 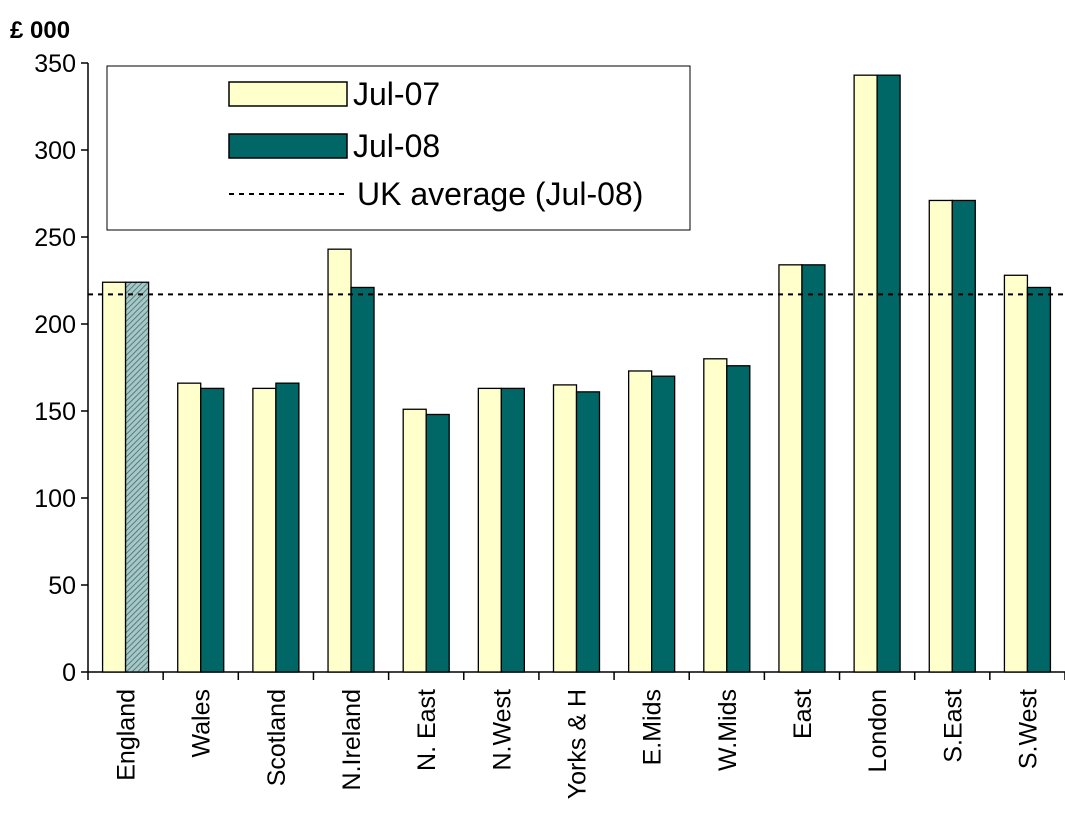 What do you see at coordinates (803, 714) in the screenshot?
I see `x-tick-label: East` at bounding box center [803, 714].